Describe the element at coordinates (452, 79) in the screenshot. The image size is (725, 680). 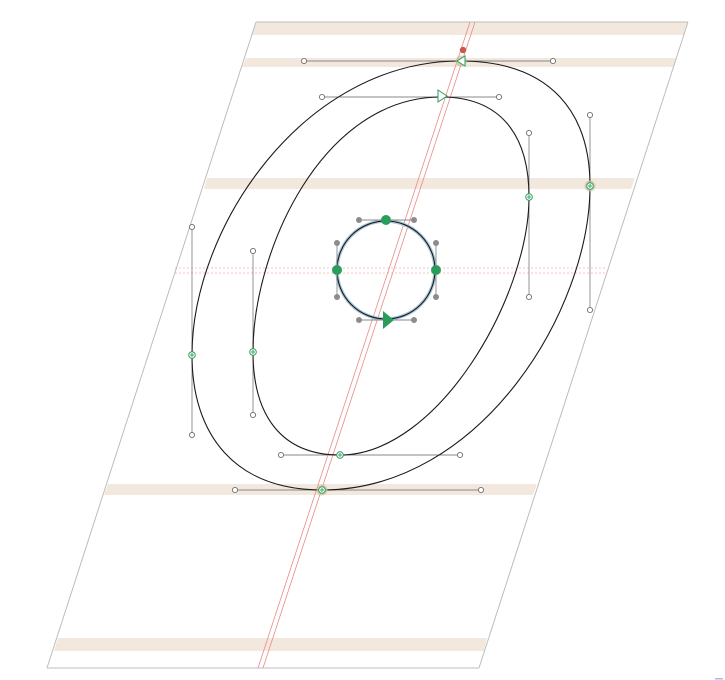
I see `start-point-markers` at that location.